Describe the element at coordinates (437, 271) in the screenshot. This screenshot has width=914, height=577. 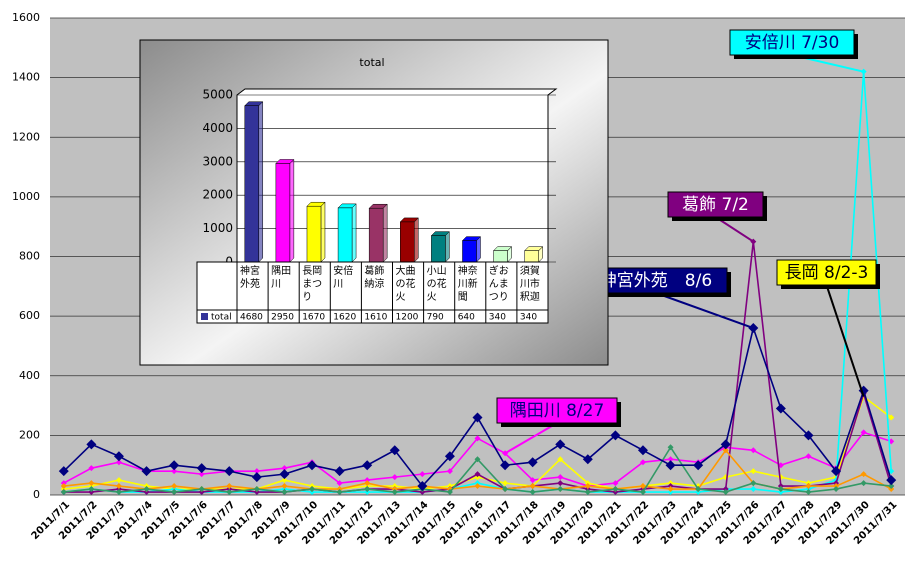
I see `label-line: 小山` at that location.